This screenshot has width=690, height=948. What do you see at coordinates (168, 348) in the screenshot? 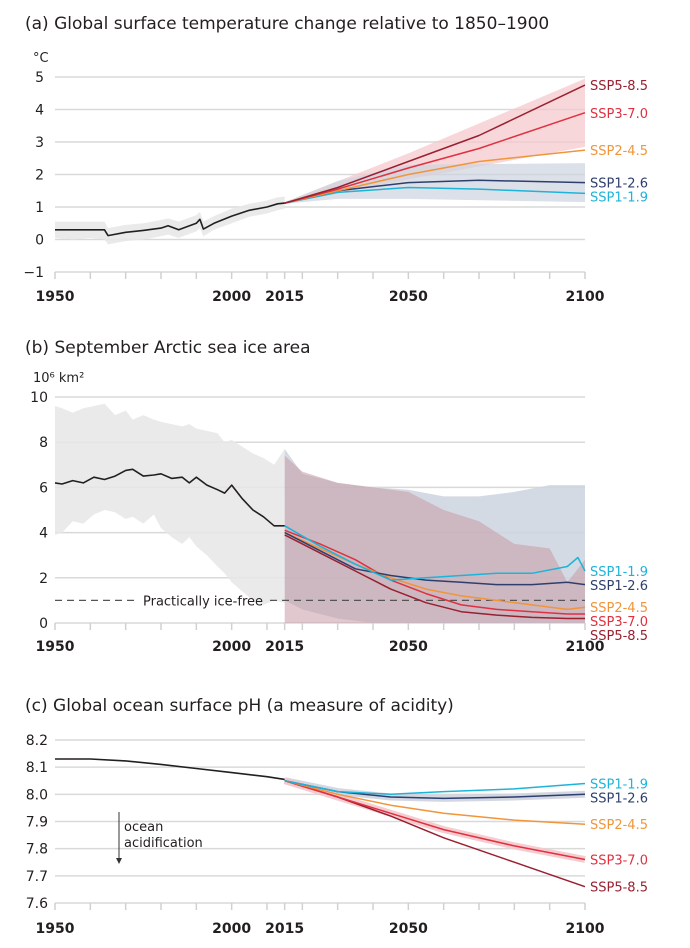
I see `panel-b-title: (b) September Arctic sea ice area` at bounding box center [168, 348].